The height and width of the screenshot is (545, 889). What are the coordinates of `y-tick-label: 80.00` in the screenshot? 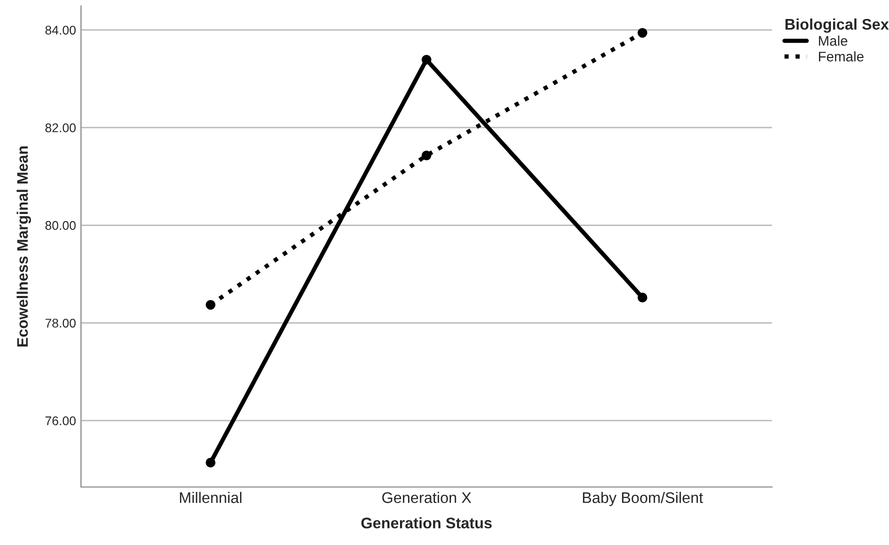 It's located at (60, 225).